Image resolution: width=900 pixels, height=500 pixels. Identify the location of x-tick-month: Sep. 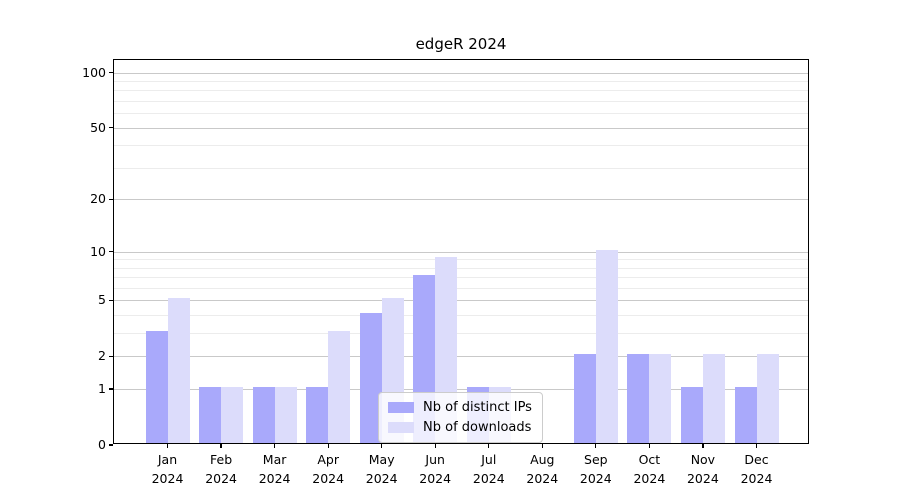
(596, 459).